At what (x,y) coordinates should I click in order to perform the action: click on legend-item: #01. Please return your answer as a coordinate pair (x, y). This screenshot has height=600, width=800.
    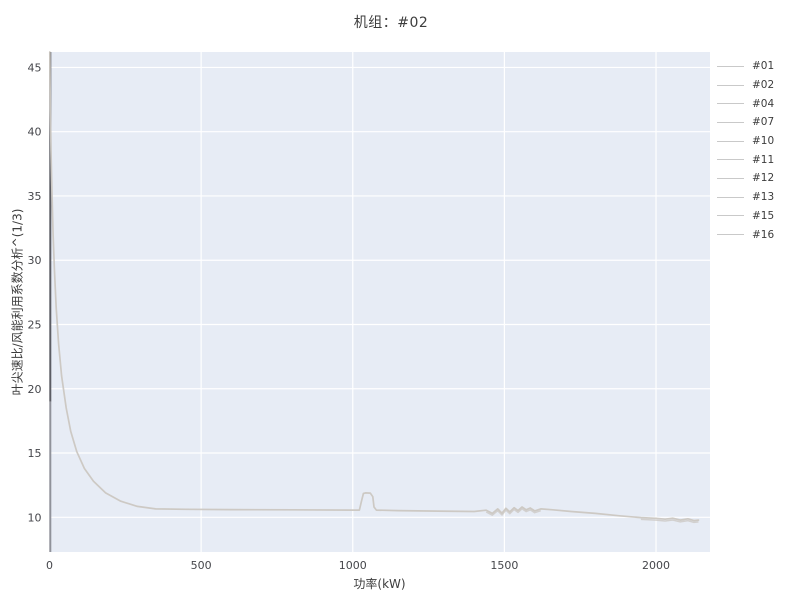
    Looking at the image, I should click on (745, 66).